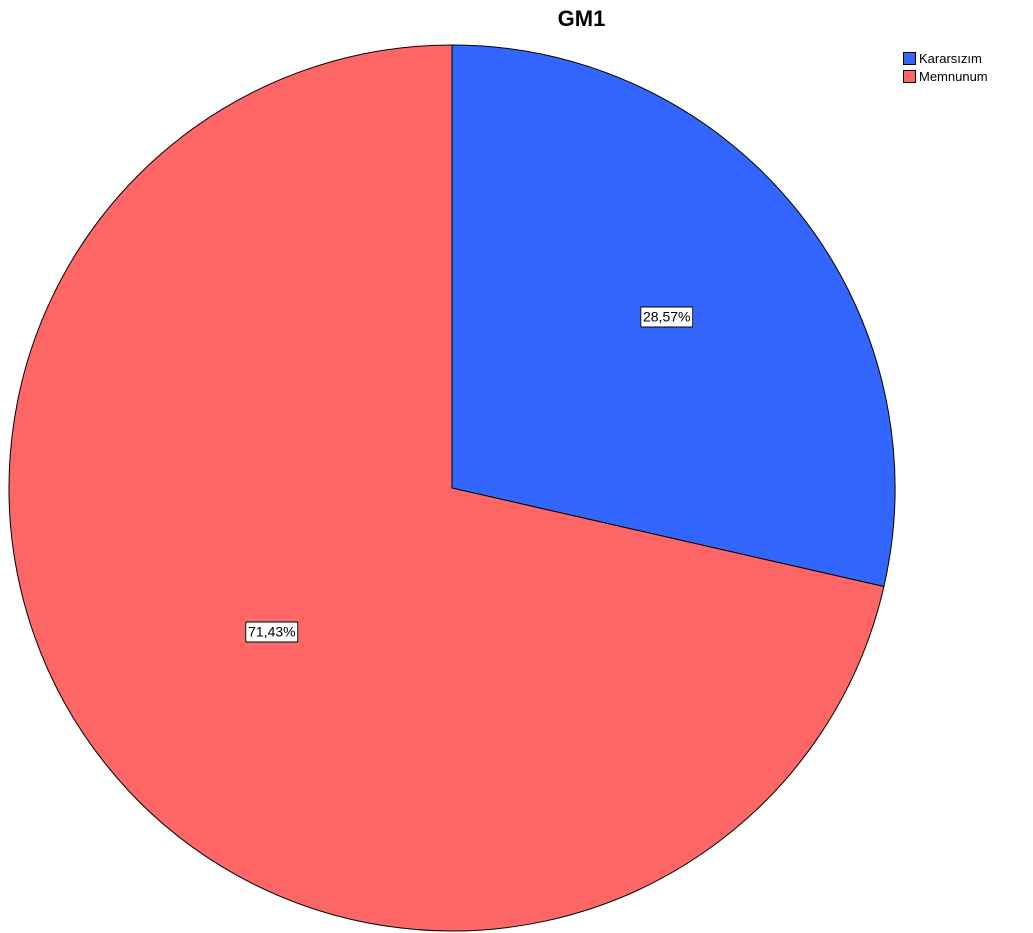  What do you see at coordinates (909, 76) in the screenshot?
I see `legend-swatch-memnunum` at bounding box center [909, 76].